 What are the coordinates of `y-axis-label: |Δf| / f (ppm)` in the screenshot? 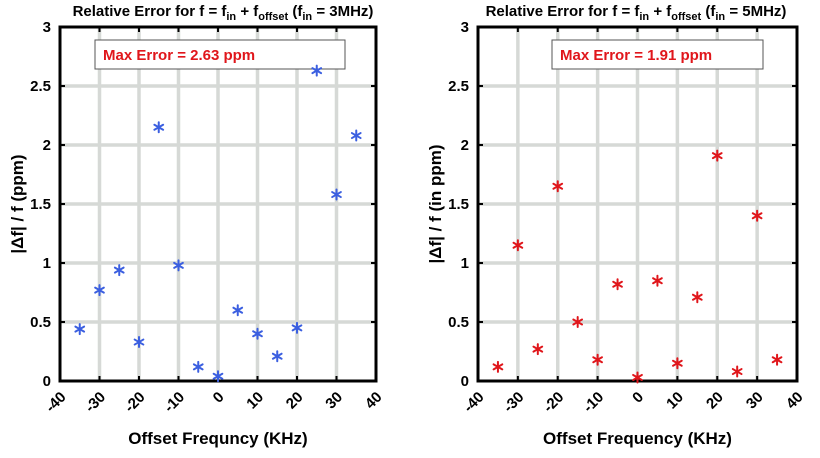 It's located at (17, 203).